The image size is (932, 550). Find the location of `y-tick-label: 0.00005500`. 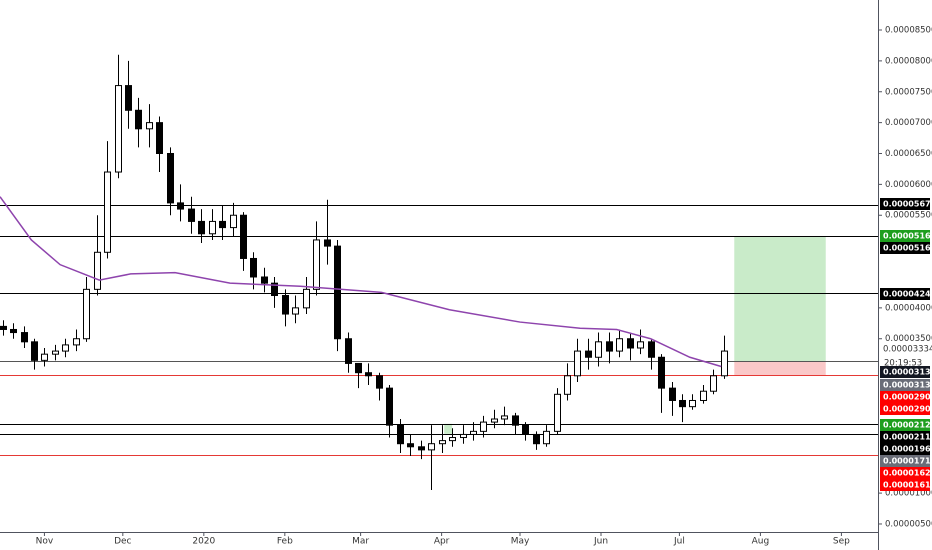

y-tick-label: 0.00005500 is located at coordinates (908, 216).